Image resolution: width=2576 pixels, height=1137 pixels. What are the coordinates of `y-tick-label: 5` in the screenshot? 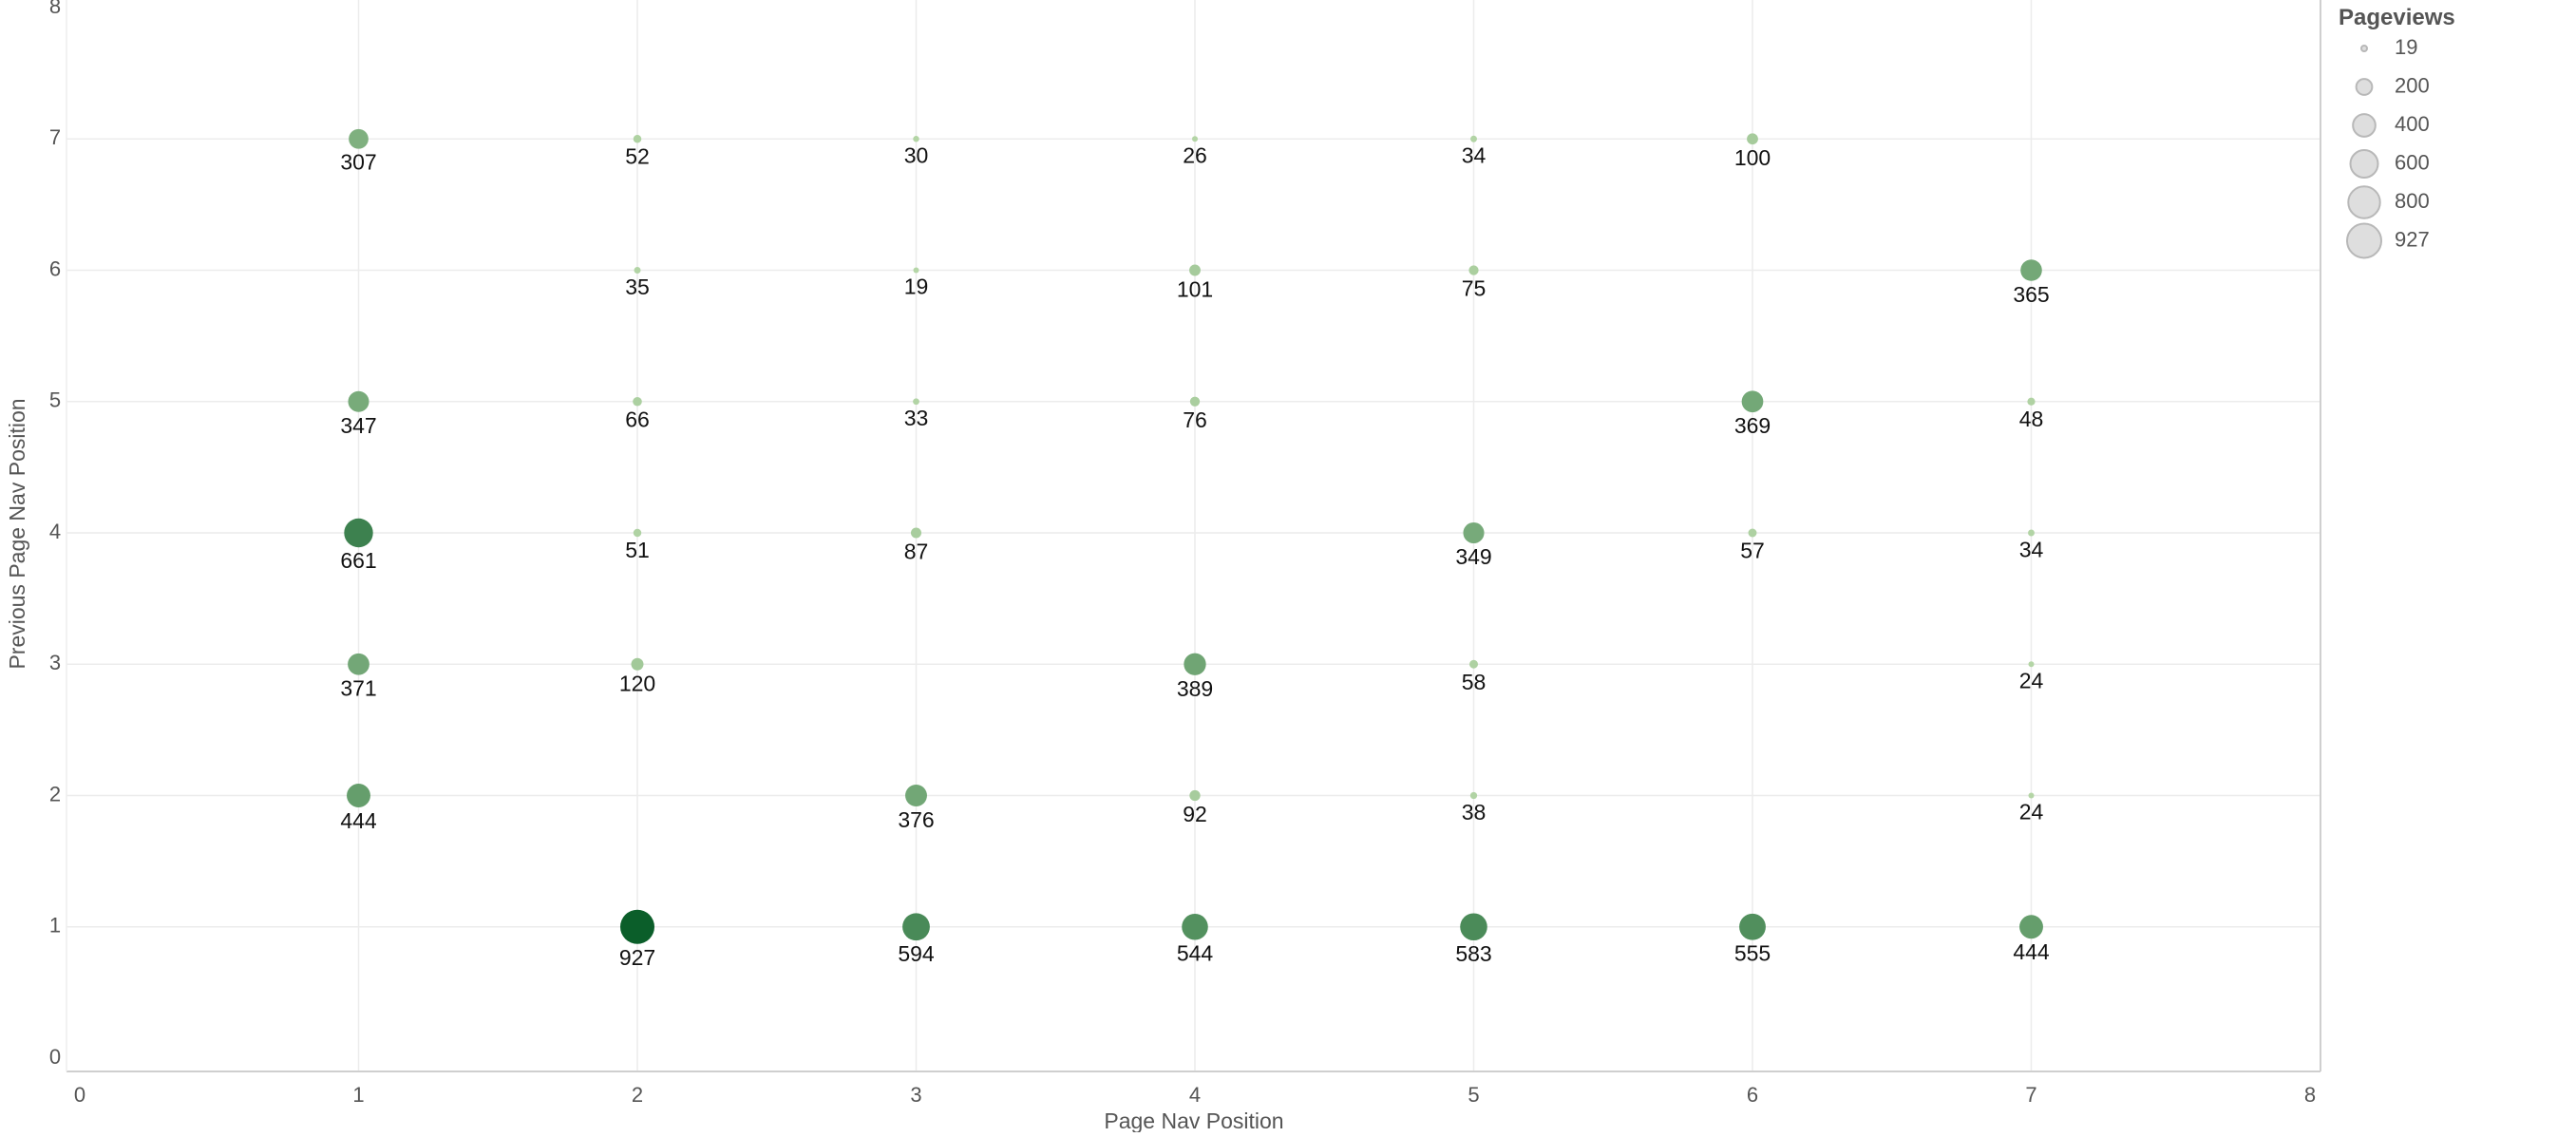 It's located at (55, 400).